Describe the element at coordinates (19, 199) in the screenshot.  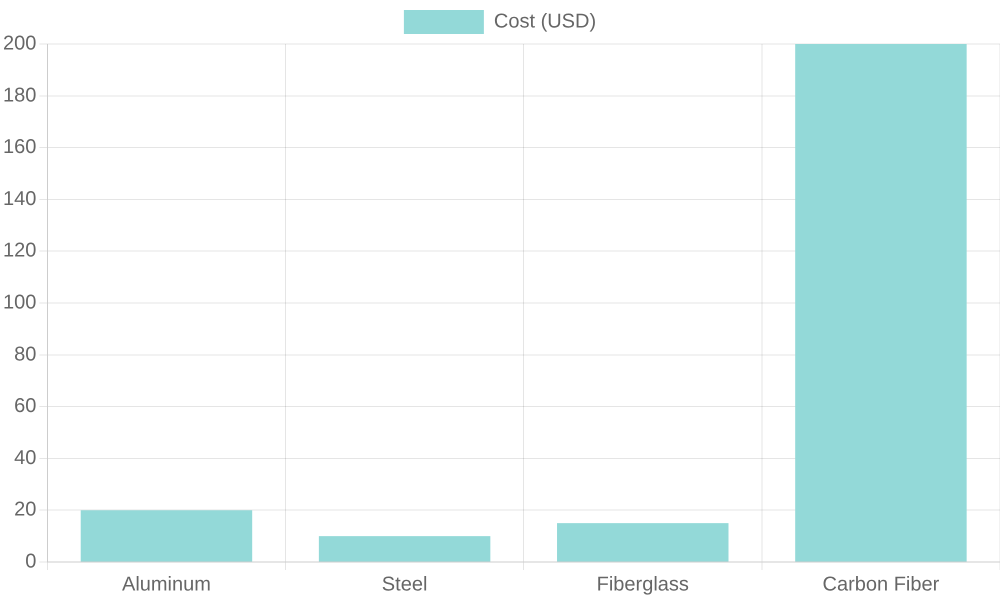
I see `y-tick-label: 140` at that location.